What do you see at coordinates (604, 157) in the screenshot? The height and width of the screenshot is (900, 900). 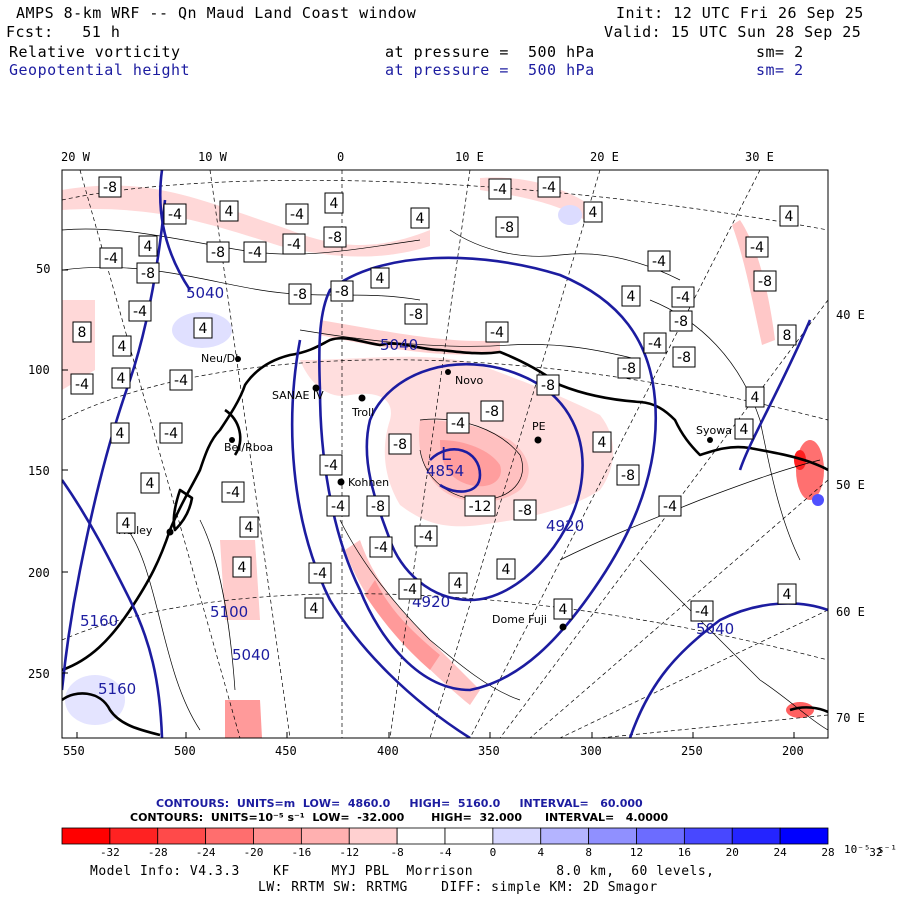 I see `lon-label-20e: 20 E` at bounding box center [604, 157].